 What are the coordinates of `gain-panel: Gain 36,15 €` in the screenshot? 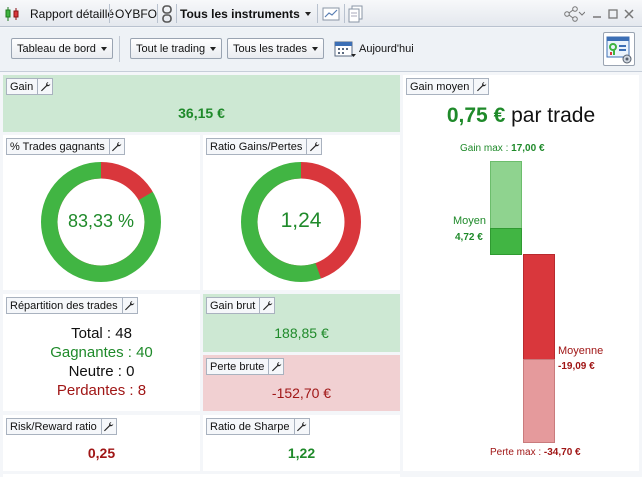 It's located at (201, 103).